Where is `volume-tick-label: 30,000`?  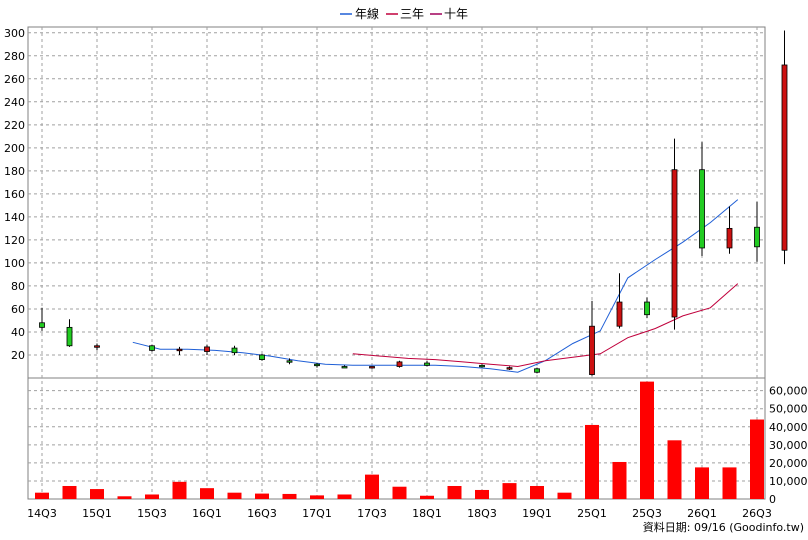 volume-tick-label: 30,000 is located at coordinates (788, 445).